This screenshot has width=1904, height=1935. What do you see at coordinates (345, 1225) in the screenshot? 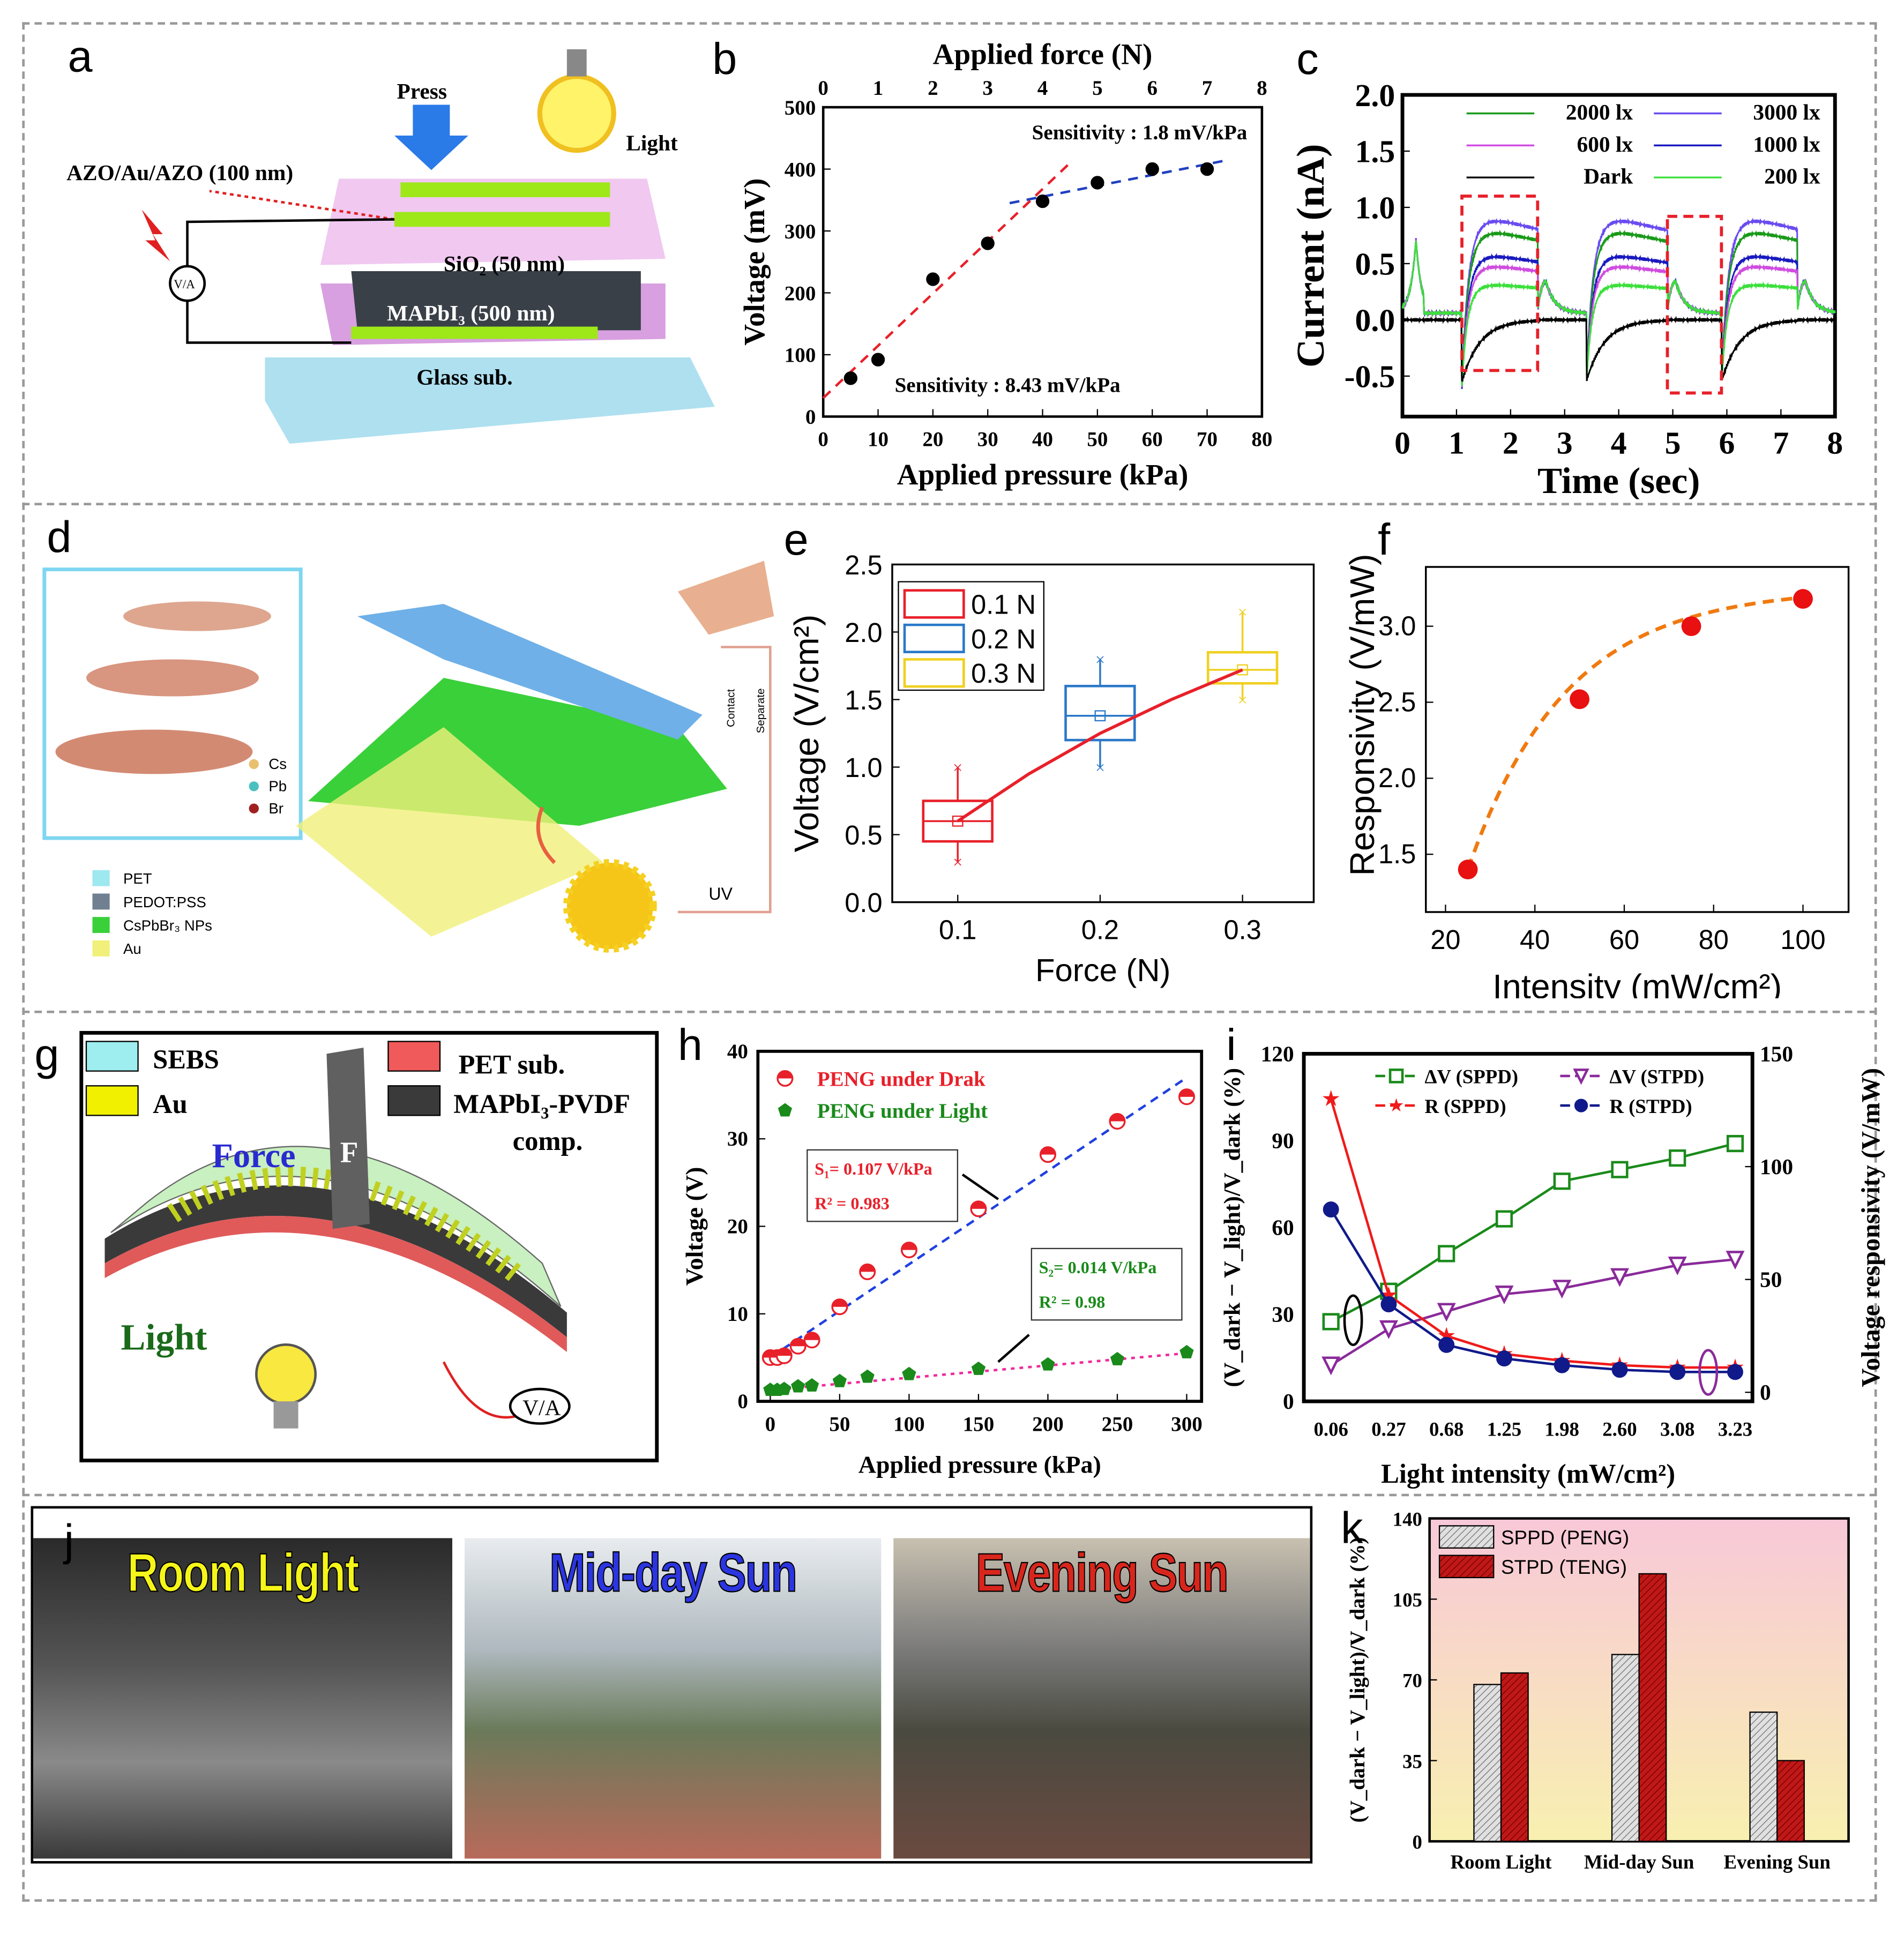
I see `au-electrode` at bounding box center [345, 1225].